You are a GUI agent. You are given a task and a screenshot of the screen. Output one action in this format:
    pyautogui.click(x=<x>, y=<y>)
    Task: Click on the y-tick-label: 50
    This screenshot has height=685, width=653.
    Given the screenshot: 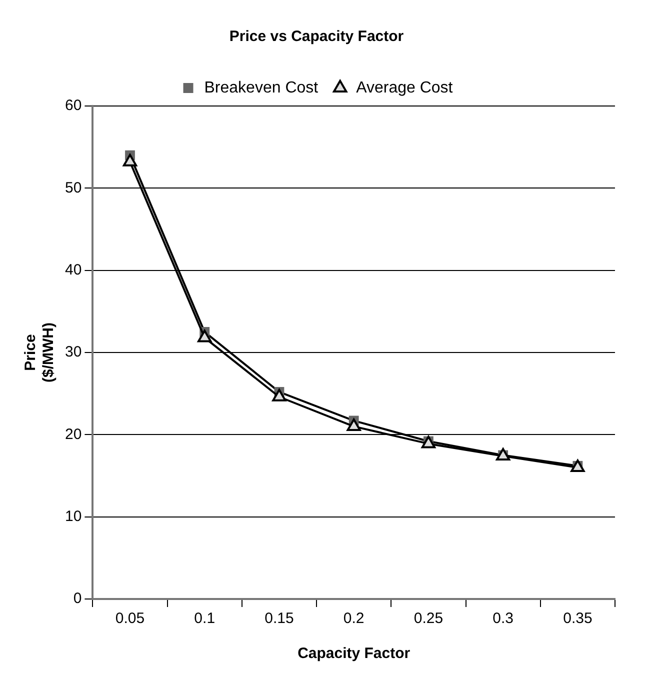 What is the action you would take?
    pyautogui.click(x=73, y=187)
    